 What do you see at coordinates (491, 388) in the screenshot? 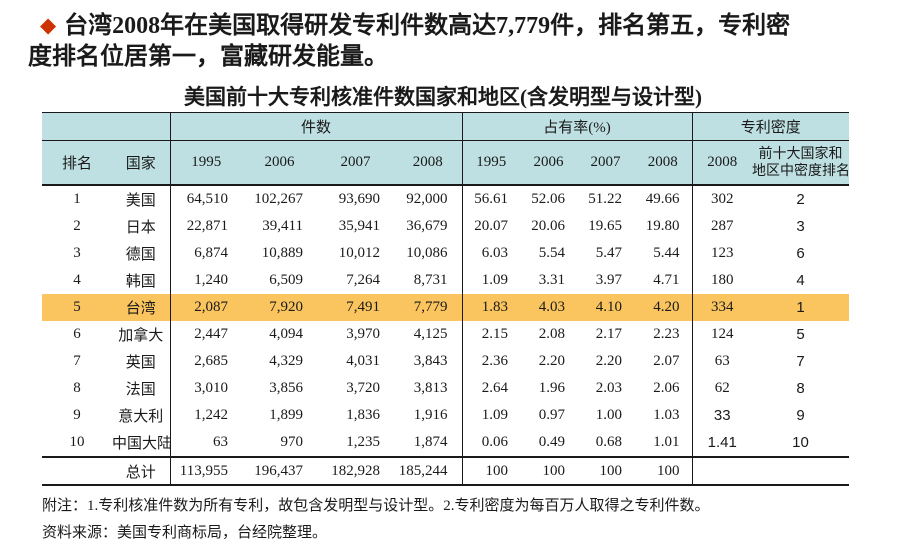
I see `share-cell: 2.64` at bounding box center [491, 388].